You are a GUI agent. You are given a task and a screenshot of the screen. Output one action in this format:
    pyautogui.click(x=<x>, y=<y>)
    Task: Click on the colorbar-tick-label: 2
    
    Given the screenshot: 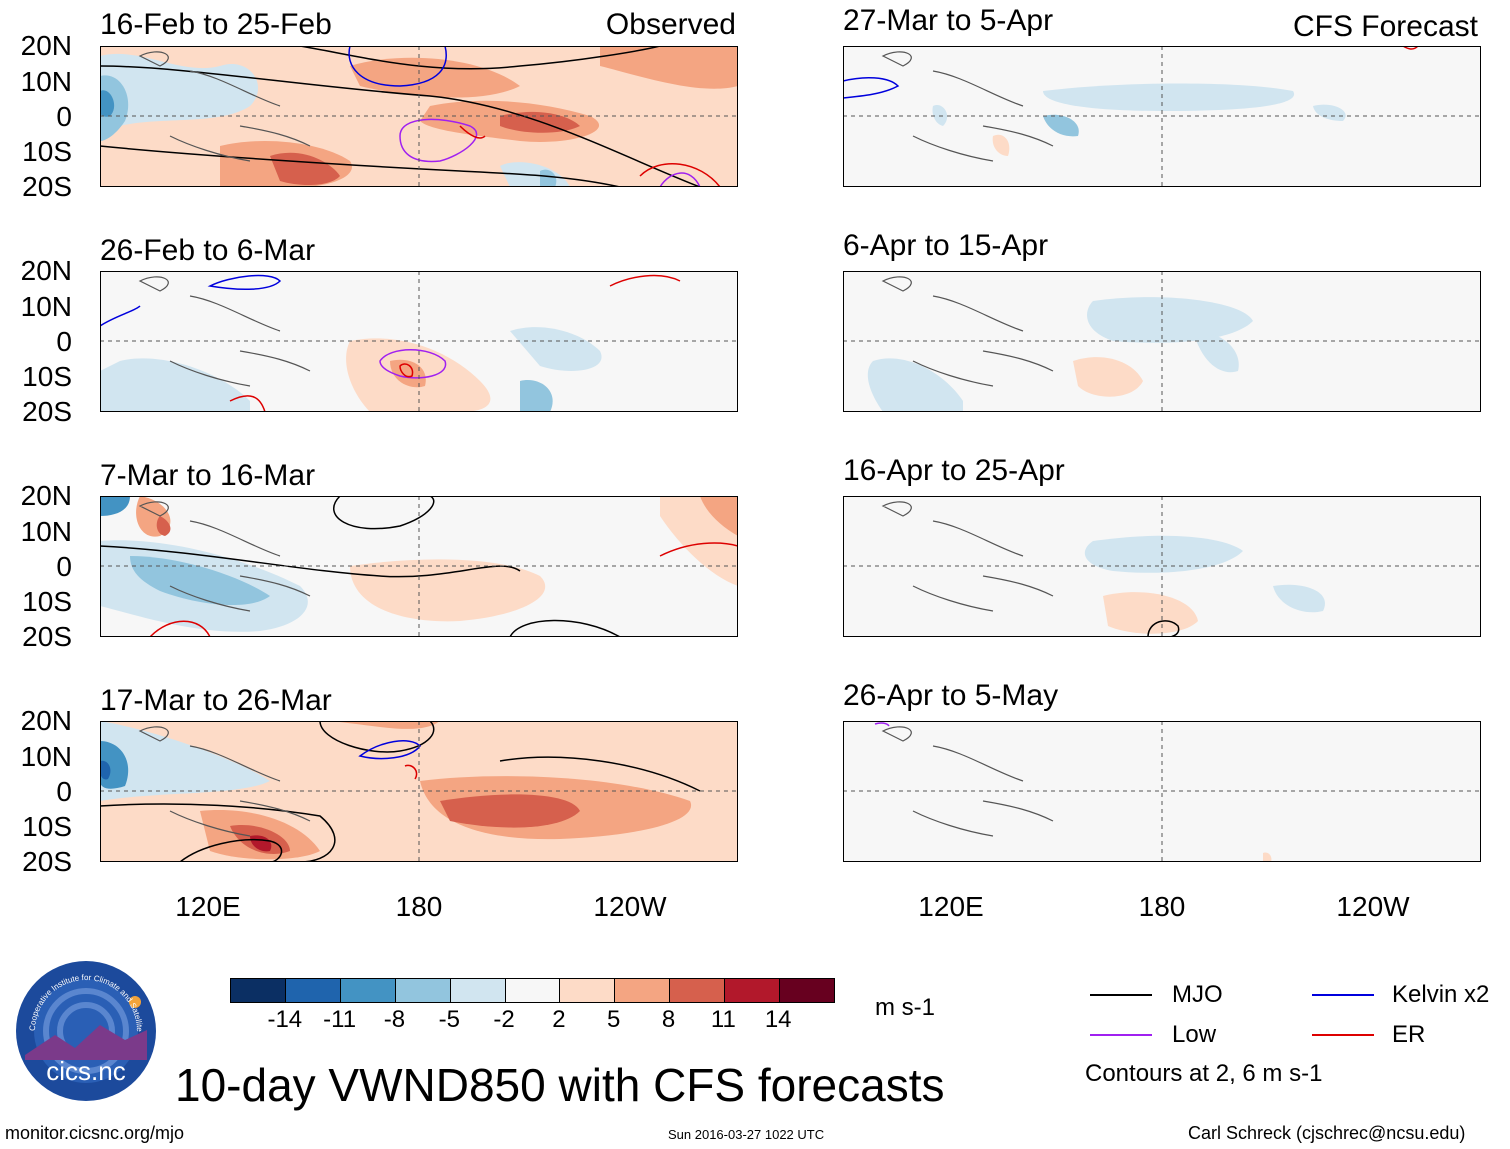 What is the action you would take?
    pyautogui.click(x=559, y=1019)
    